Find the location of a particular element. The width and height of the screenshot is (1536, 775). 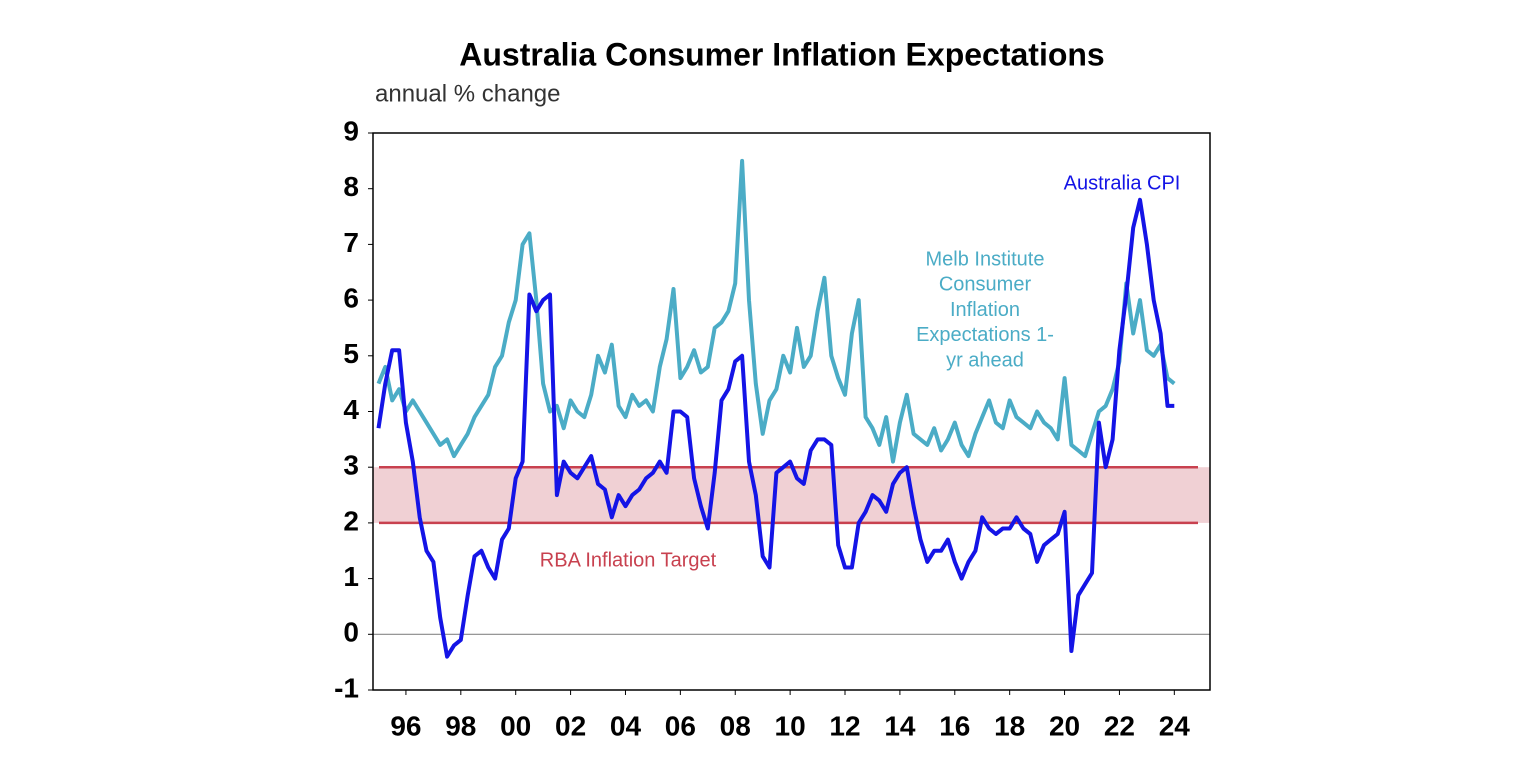

y-tick-label: 1 is located at coordinates (351, 576).